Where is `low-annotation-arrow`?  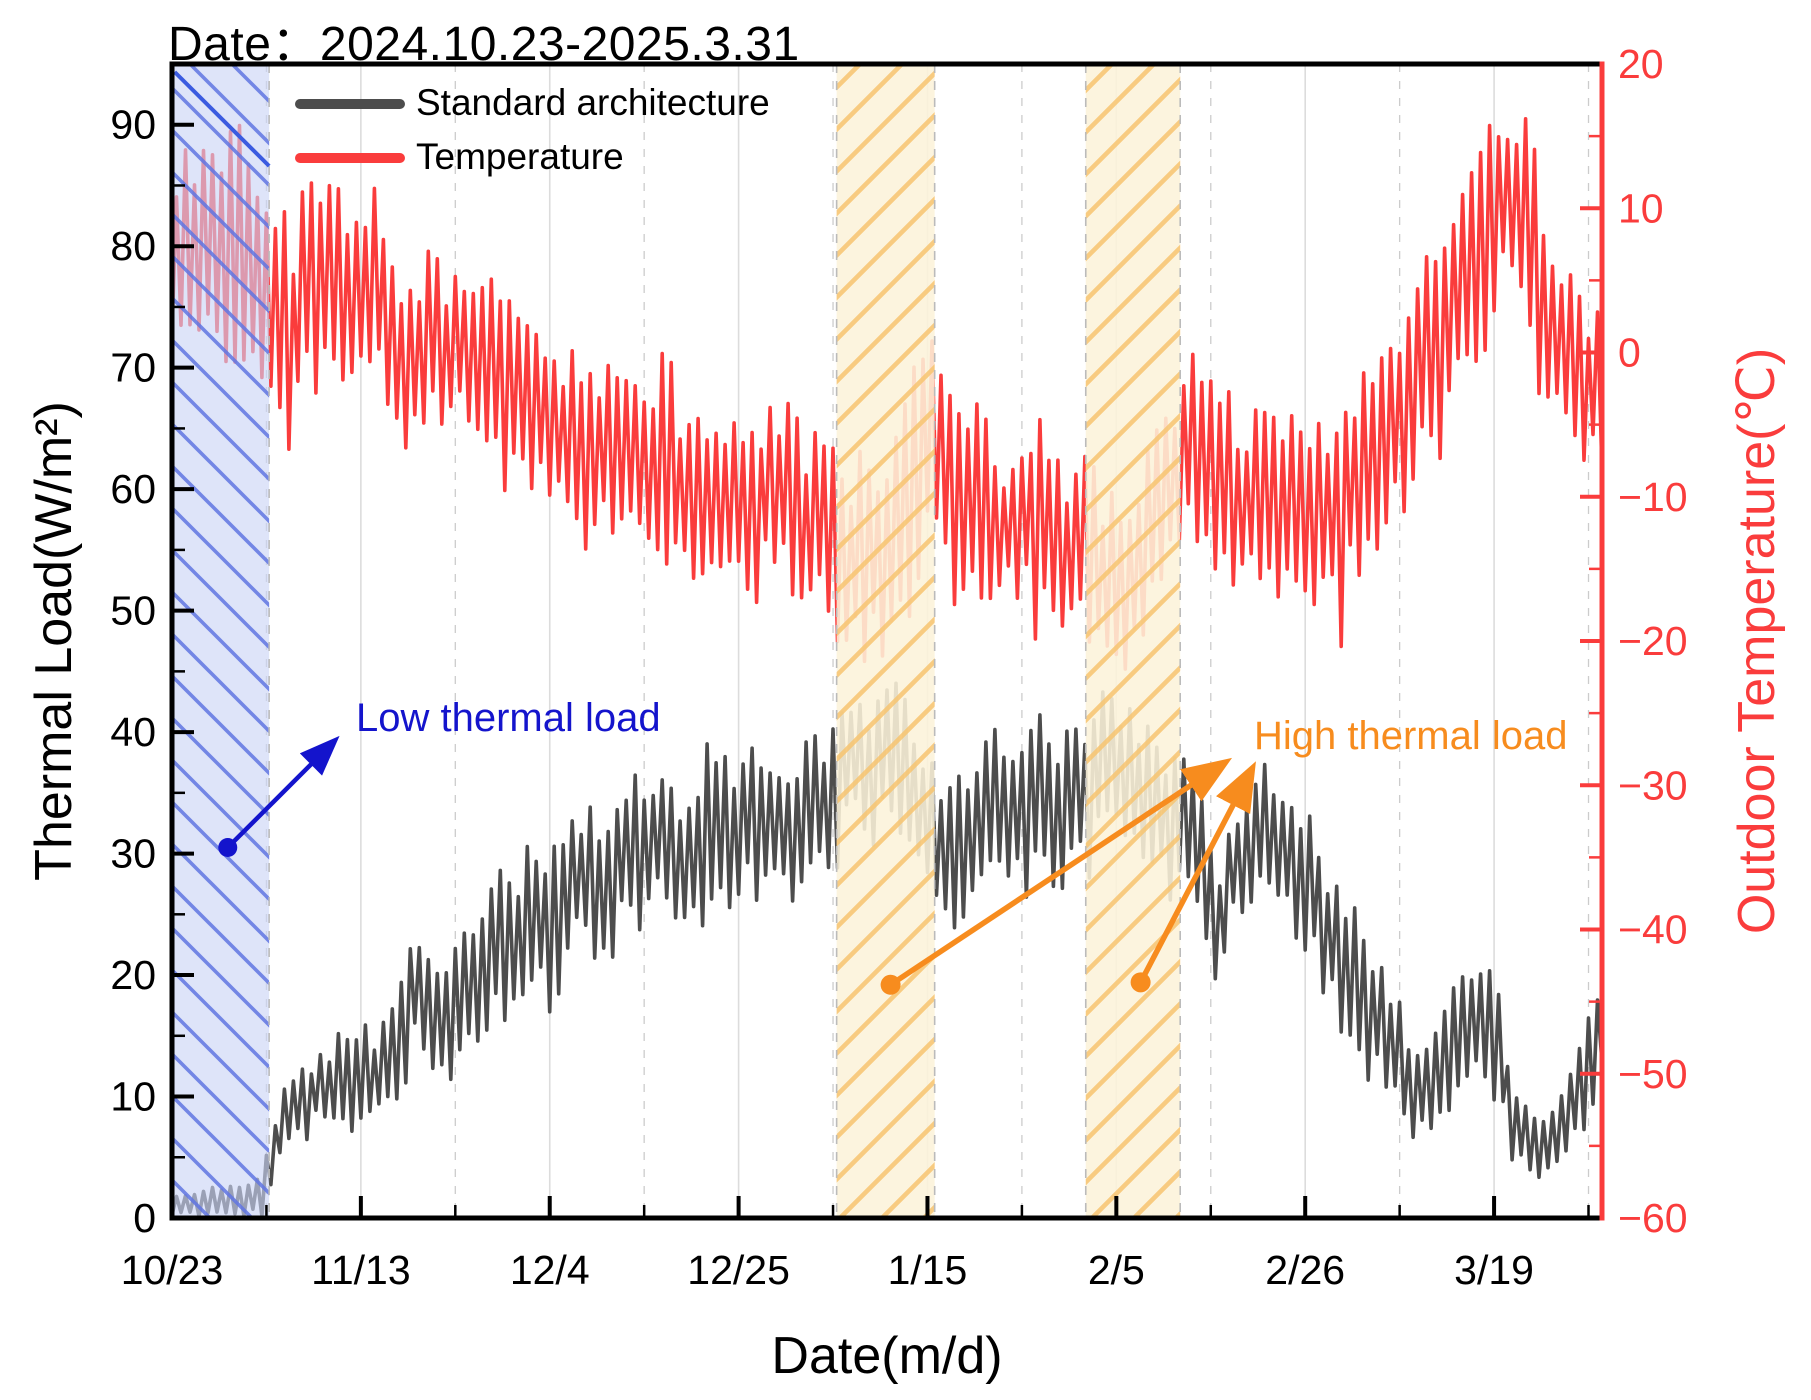
low-annotation-arrow is located at coordinates (283, 792).